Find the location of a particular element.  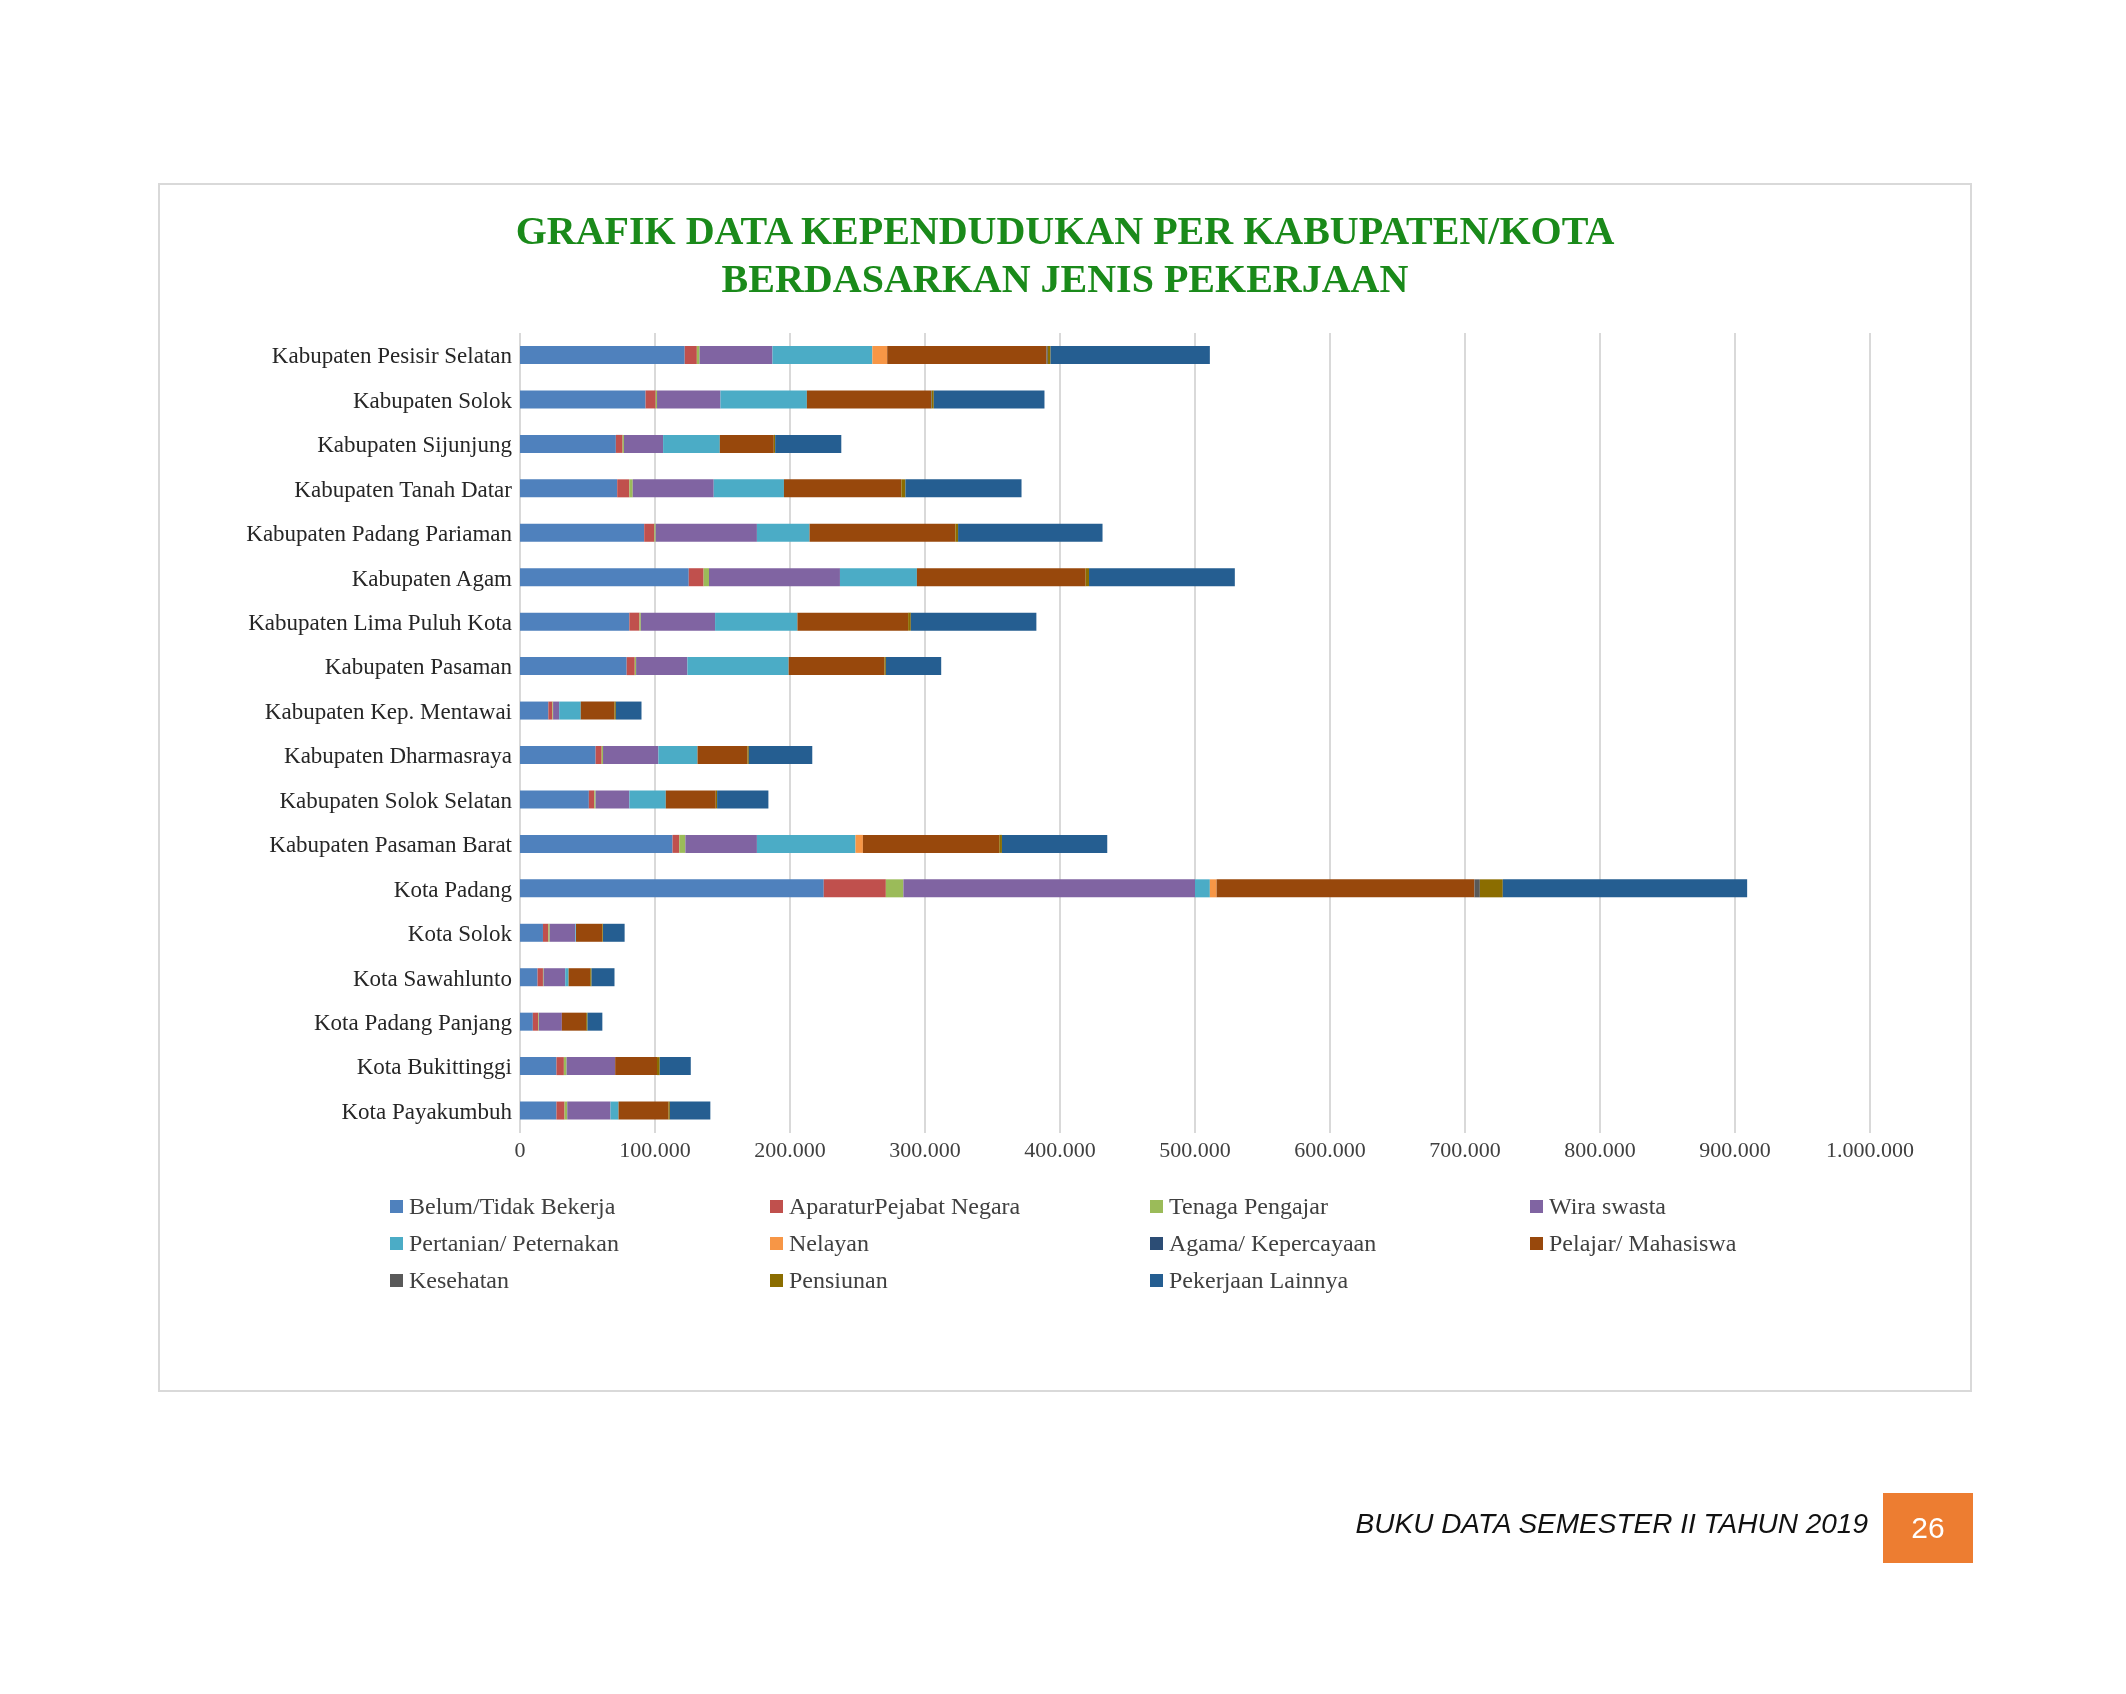

legend-label: Pertanian/ Peternakan is located at coordinates (514, 1243).